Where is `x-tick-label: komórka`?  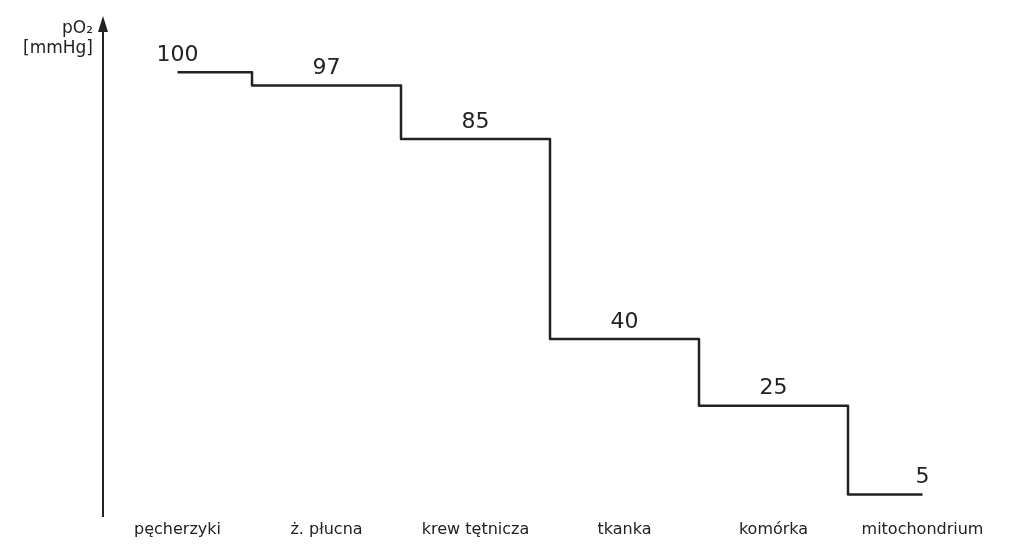
x-tick-label: komórka is located at coordinates (773, 528).